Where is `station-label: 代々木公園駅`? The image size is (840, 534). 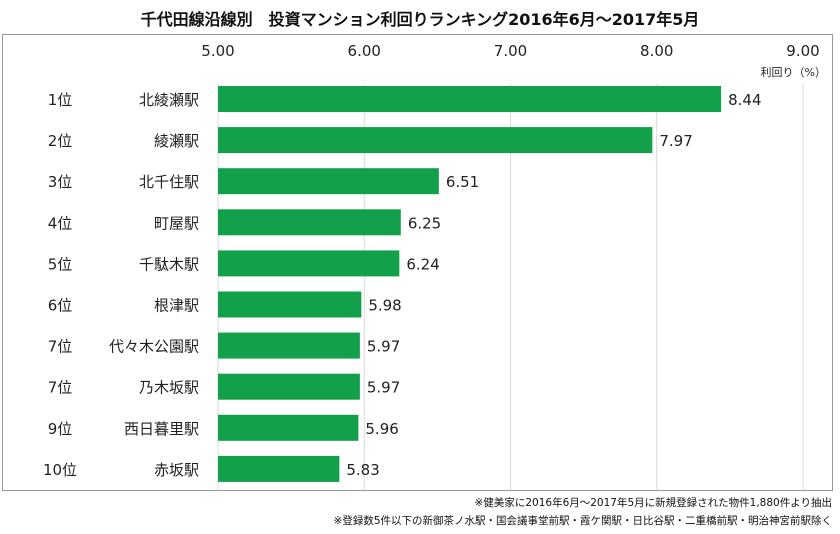 station-label: 代々木公園駅 is located at coordinates (154, 347).